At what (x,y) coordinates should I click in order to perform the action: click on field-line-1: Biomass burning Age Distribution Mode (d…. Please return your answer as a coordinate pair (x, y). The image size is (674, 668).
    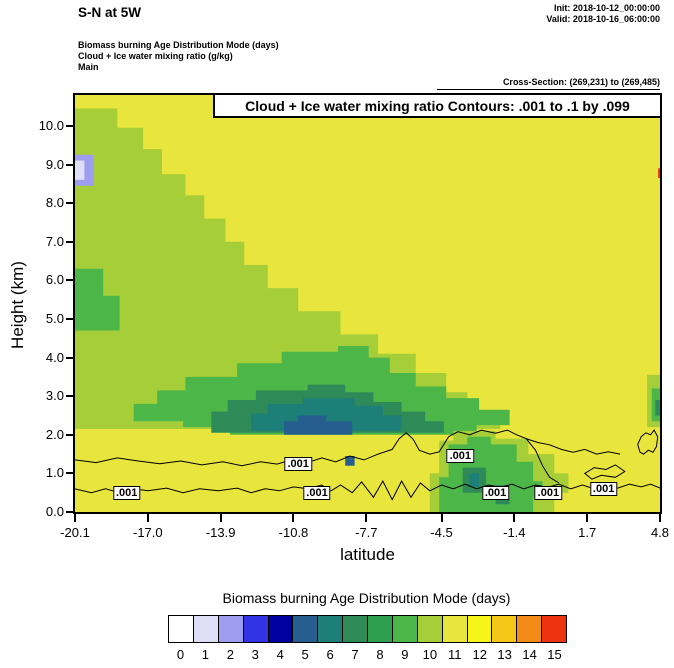
    Looking at the image, I should click on (178, 45).